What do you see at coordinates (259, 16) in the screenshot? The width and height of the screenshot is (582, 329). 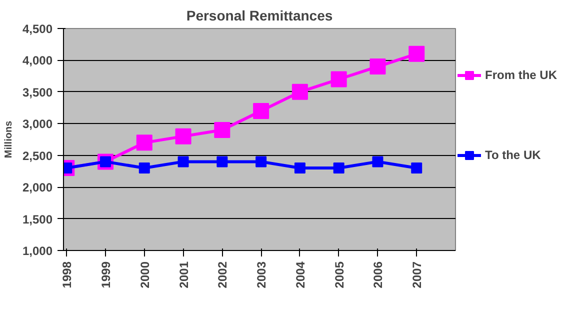 I see `chart-title: Personal Remittances` at bounding box center [259, 16].